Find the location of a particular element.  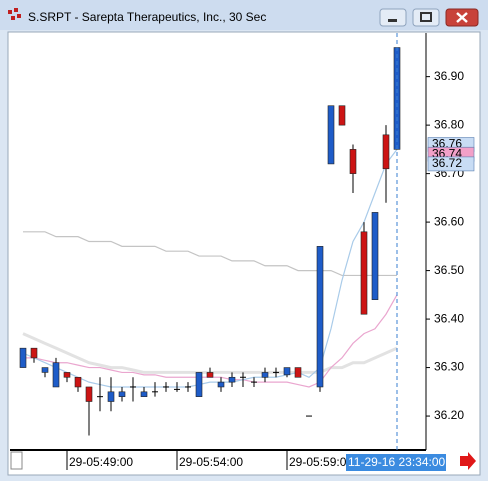

scroll-right-arrow is located at coordinates (468, 461).